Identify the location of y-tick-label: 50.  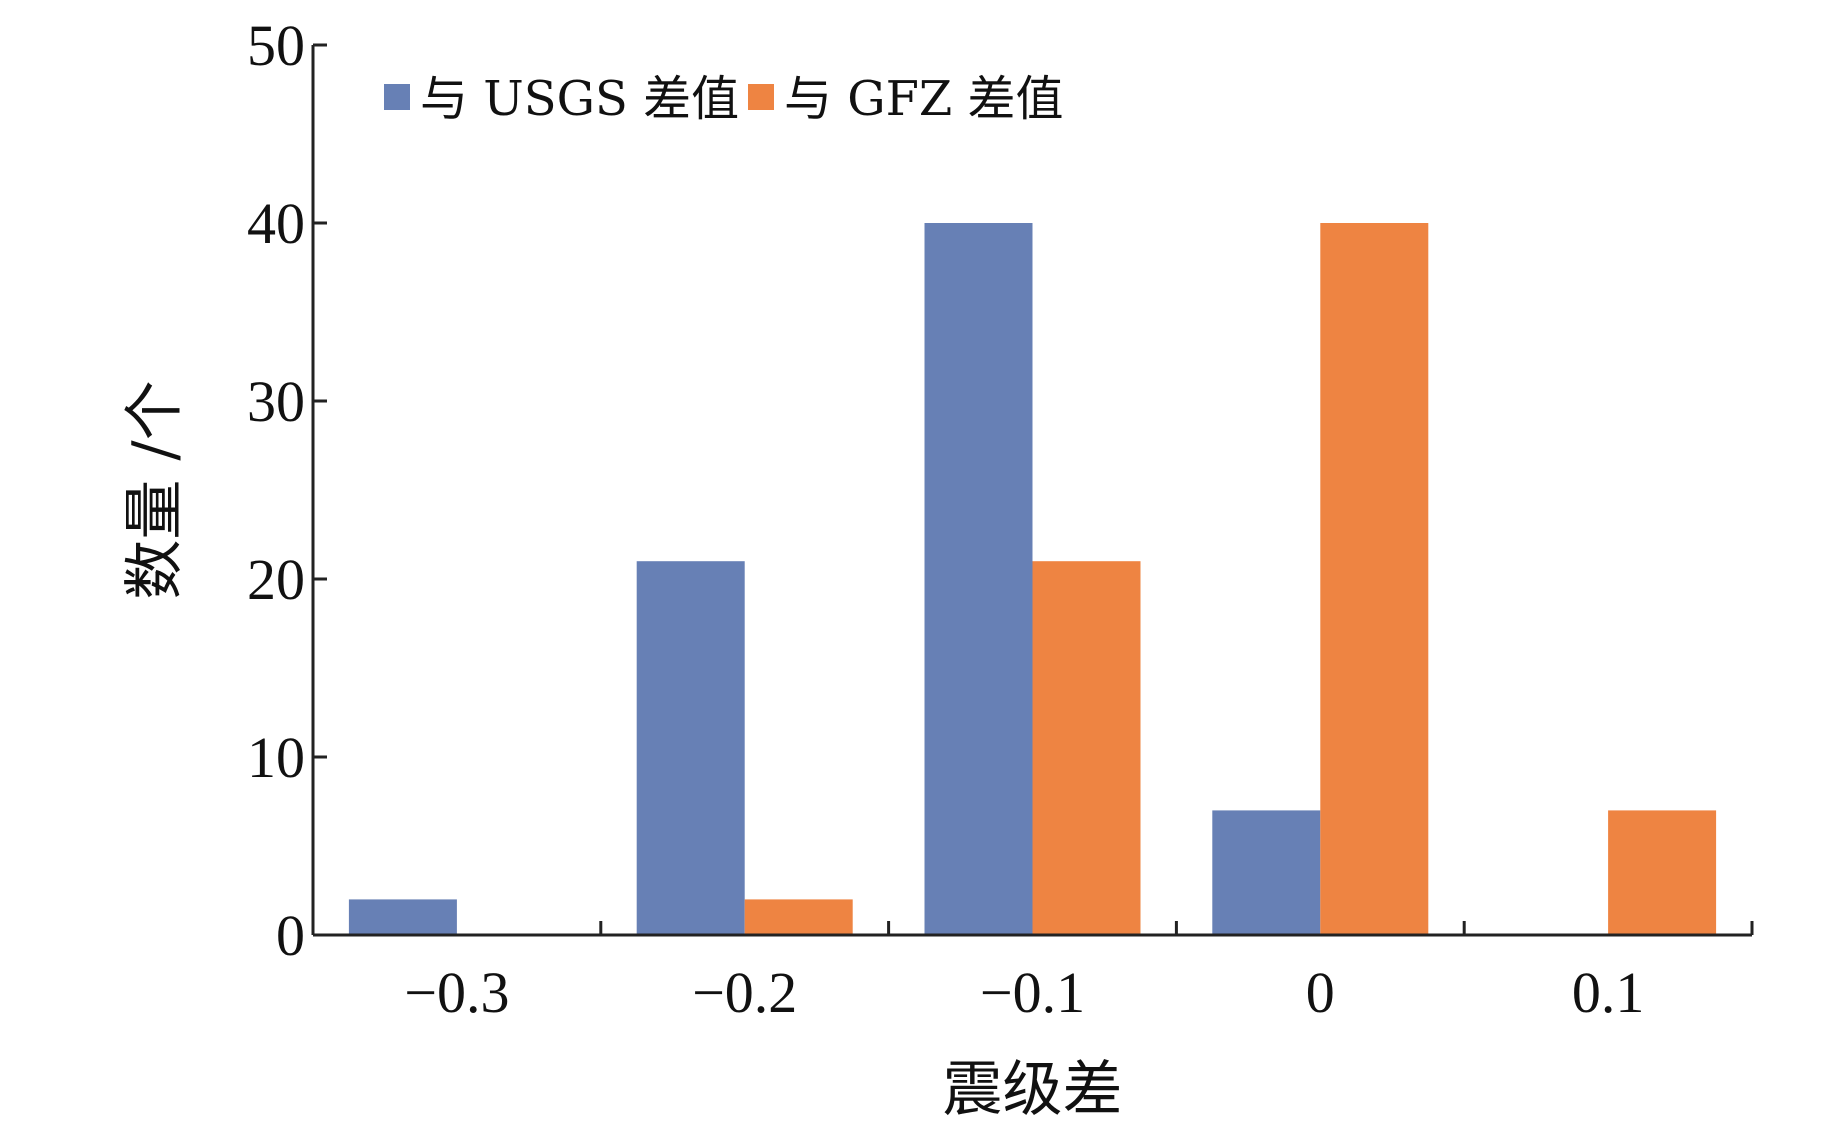
(276, 45).